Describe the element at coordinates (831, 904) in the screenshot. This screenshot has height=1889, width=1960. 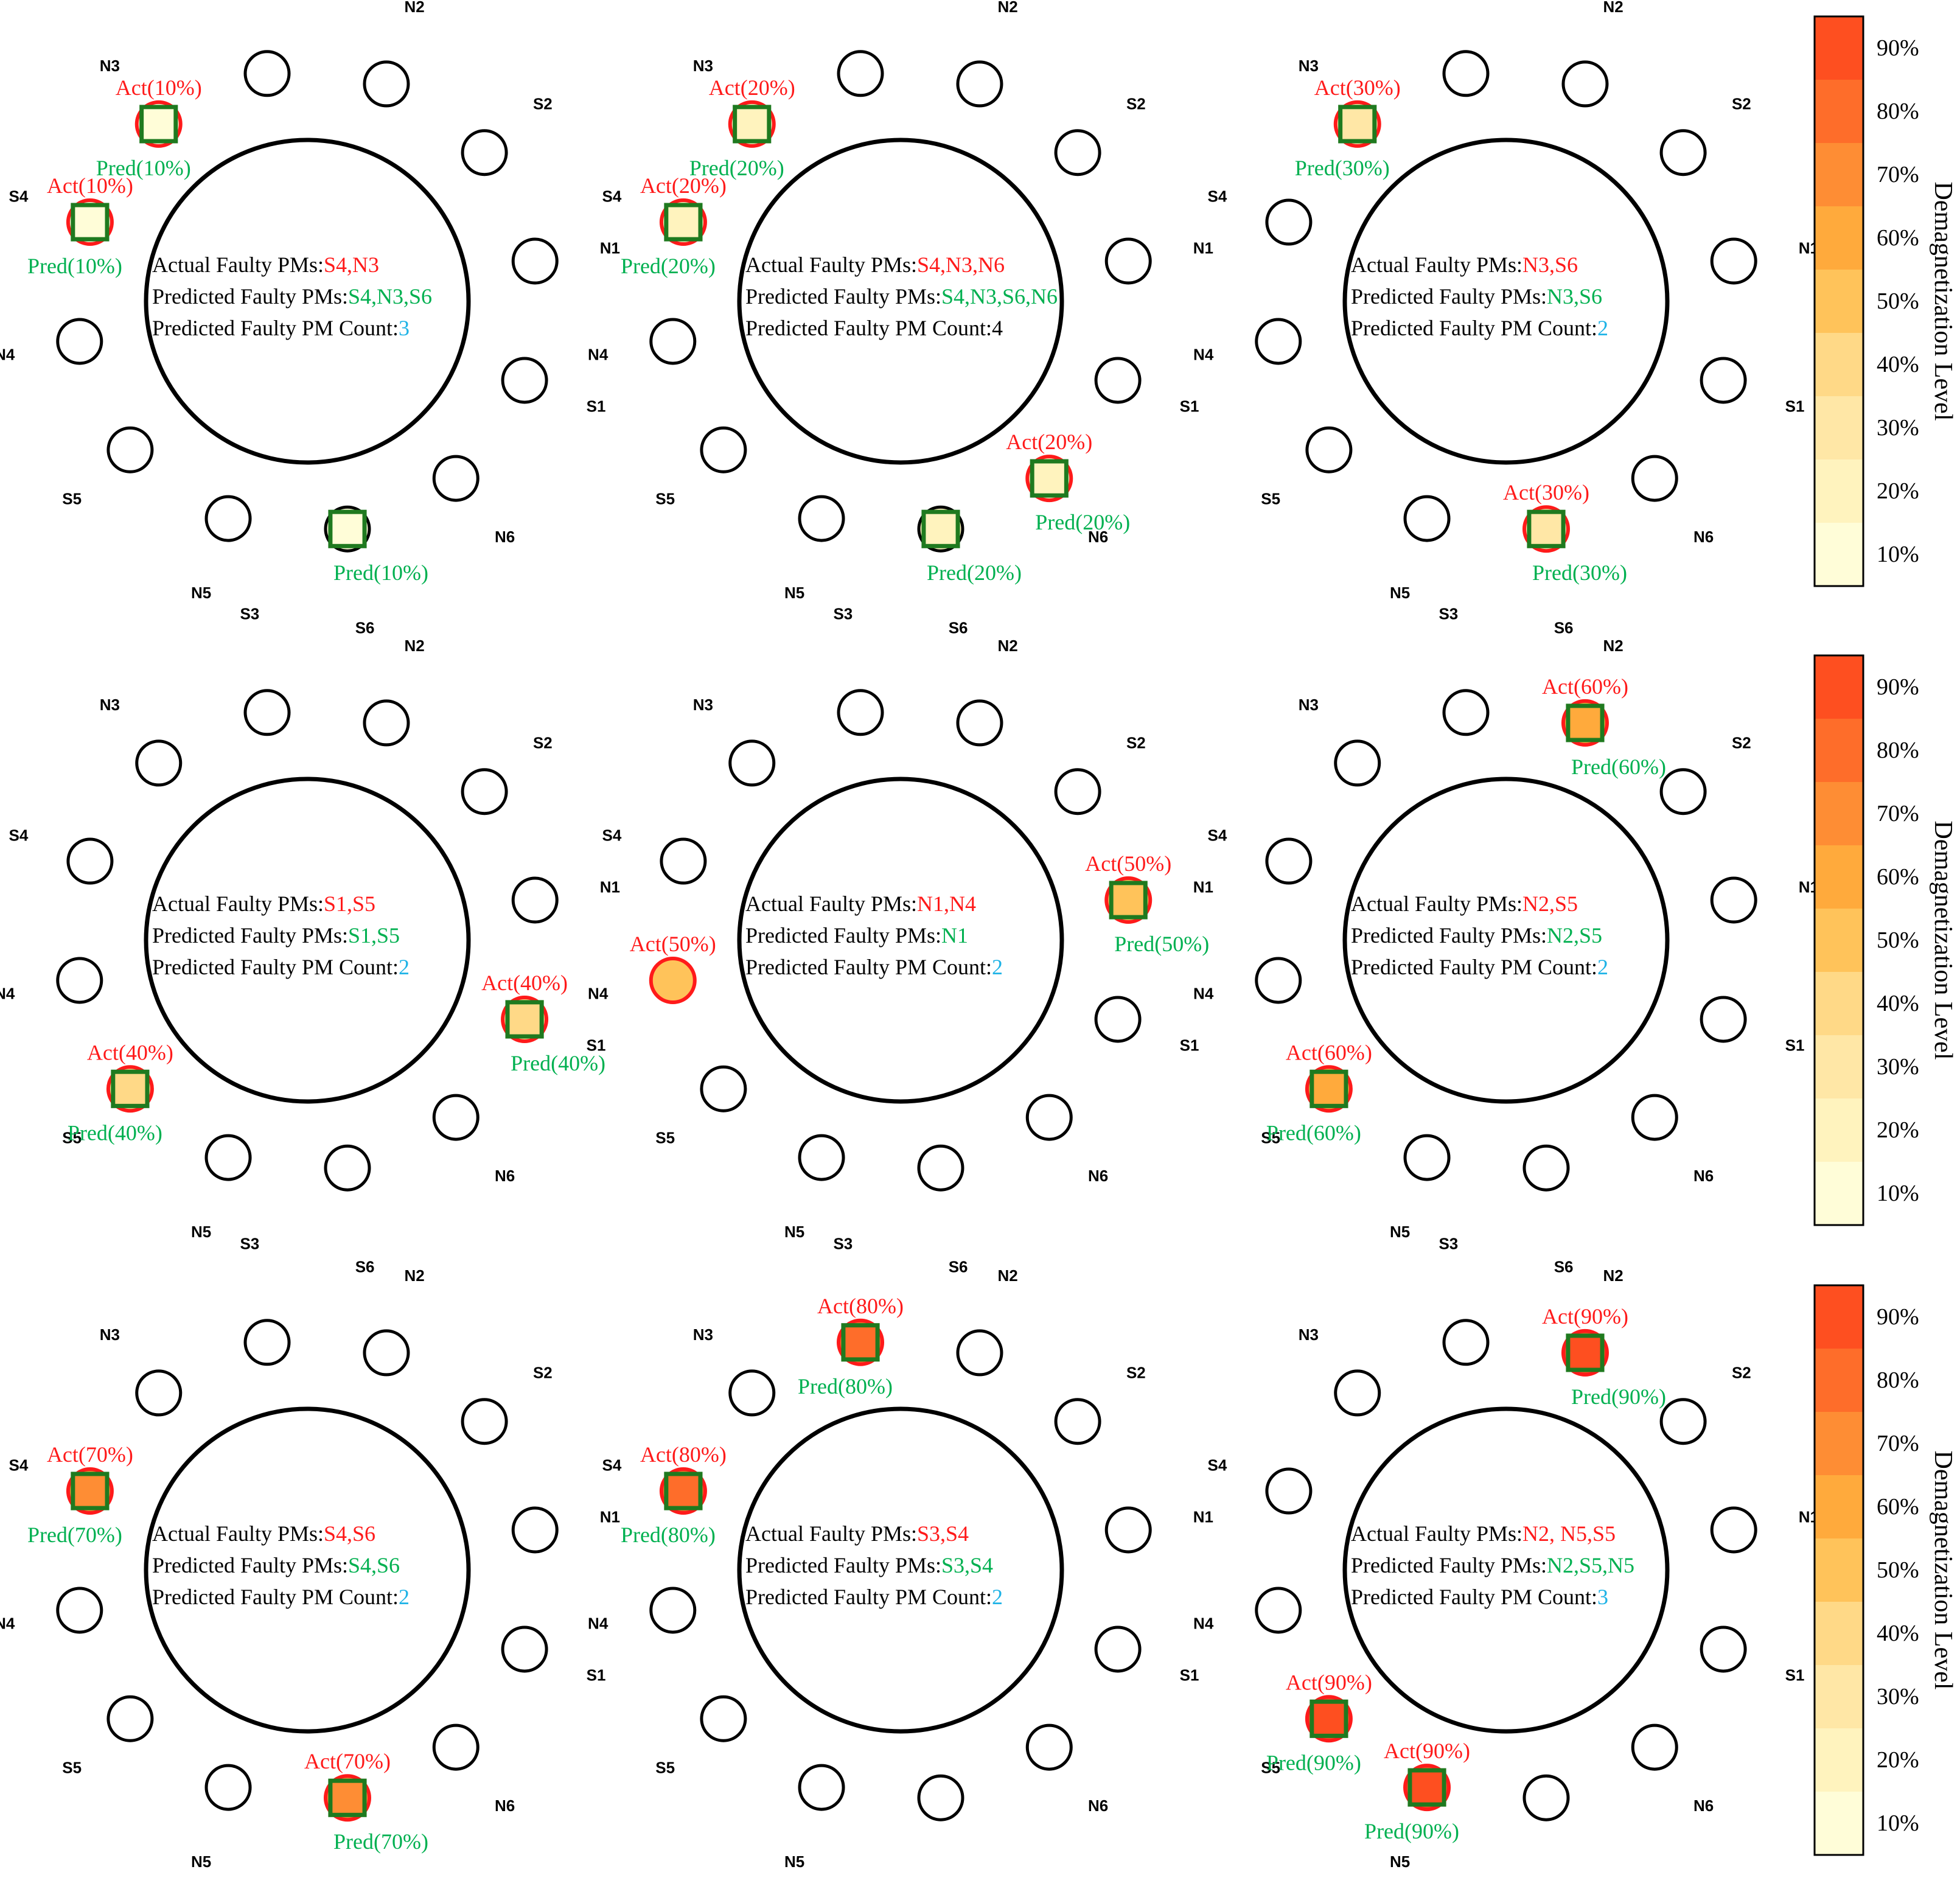
I see `actual-label: Actual Faulty PMs:` at that location.